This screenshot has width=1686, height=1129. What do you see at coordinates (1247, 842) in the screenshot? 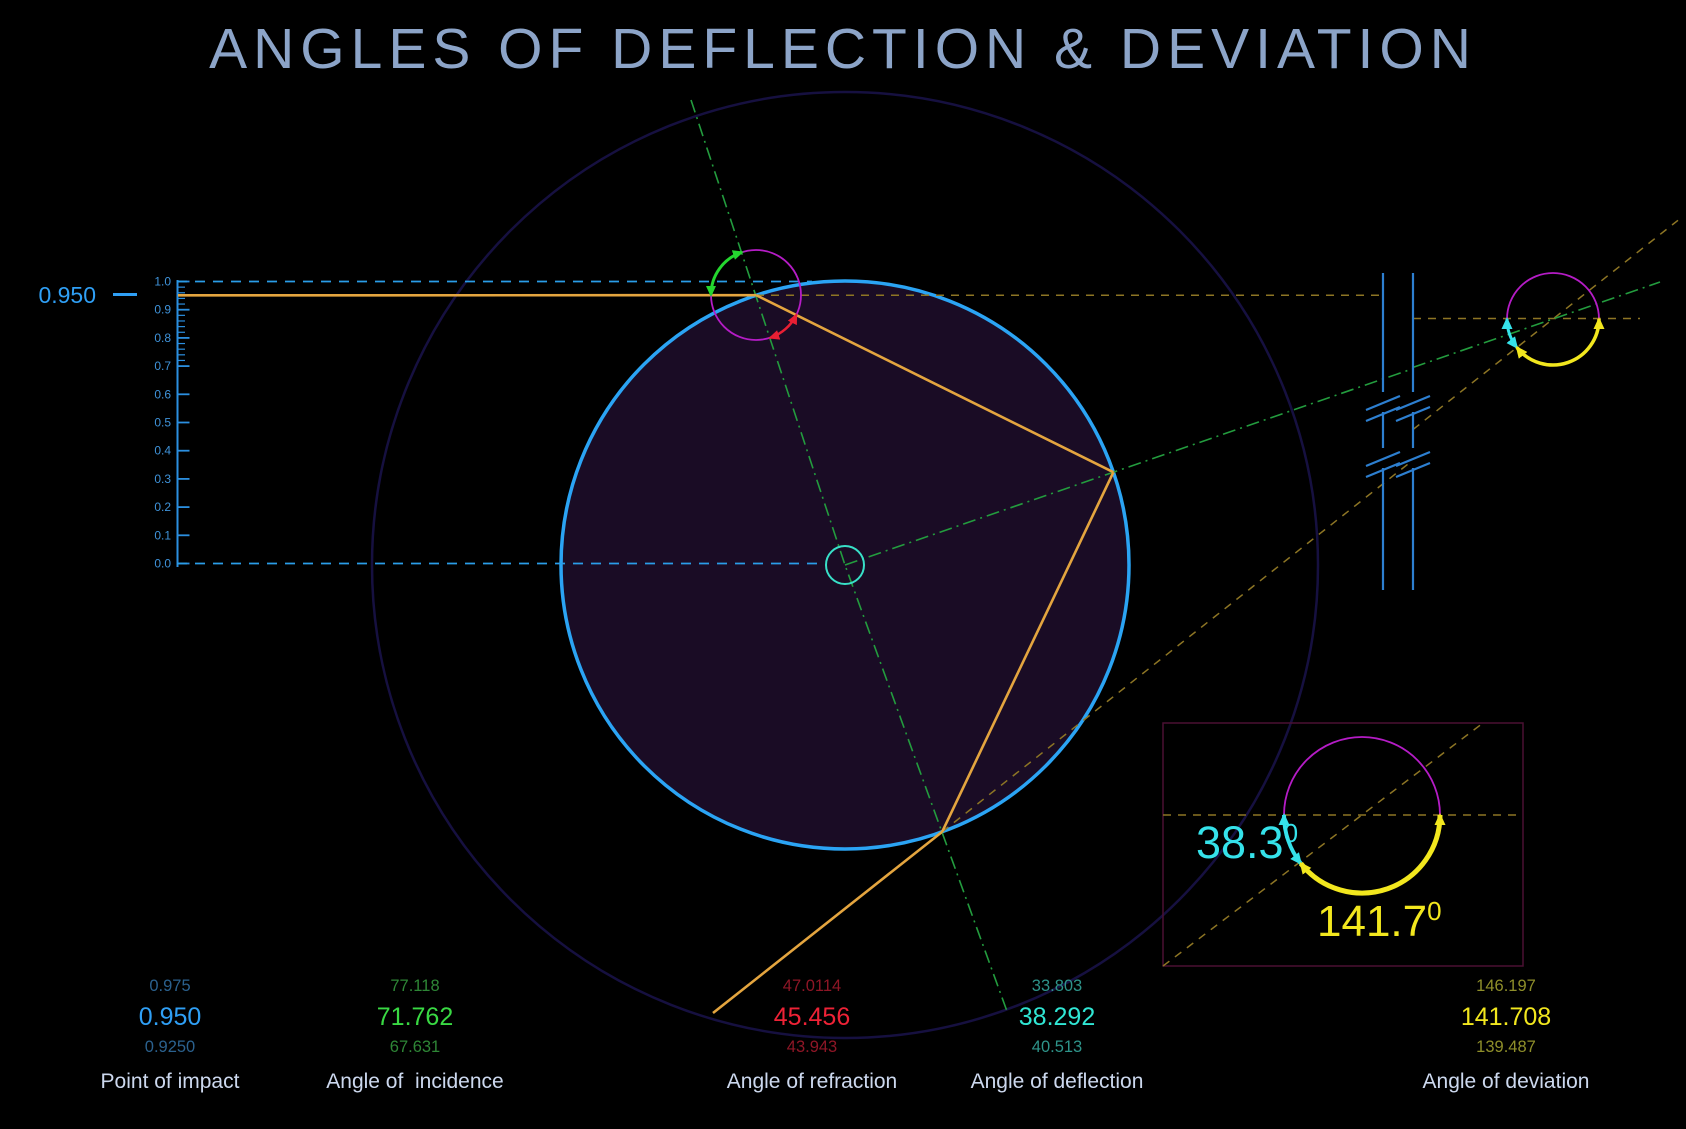
I see `inset-deflection-label: 38.30` at bounding box center [1247, 842].